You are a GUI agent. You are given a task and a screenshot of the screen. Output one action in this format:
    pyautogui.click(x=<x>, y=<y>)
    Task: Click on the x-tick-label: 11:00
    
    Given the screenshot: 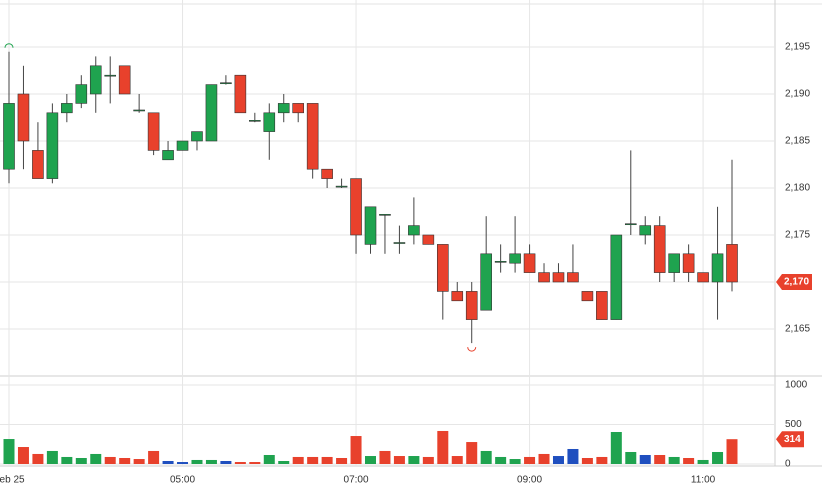 What is the action you would take?
    pyautogui.click(x=703, y=480)
    